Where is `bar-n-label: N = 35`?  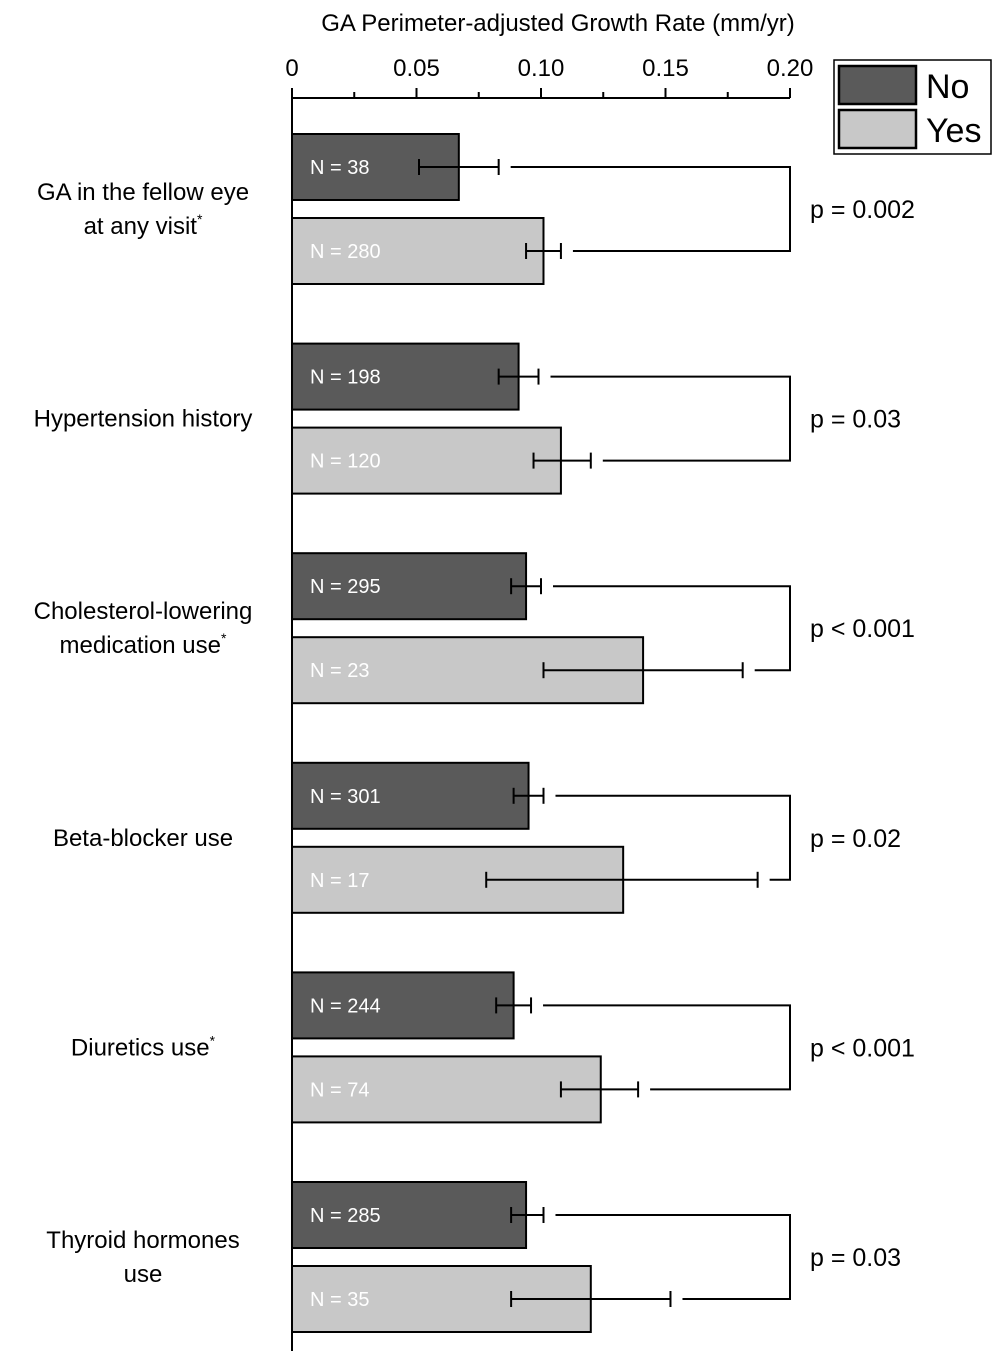
bar-n-label: N = 35 is located at coordinates (339, 1300).